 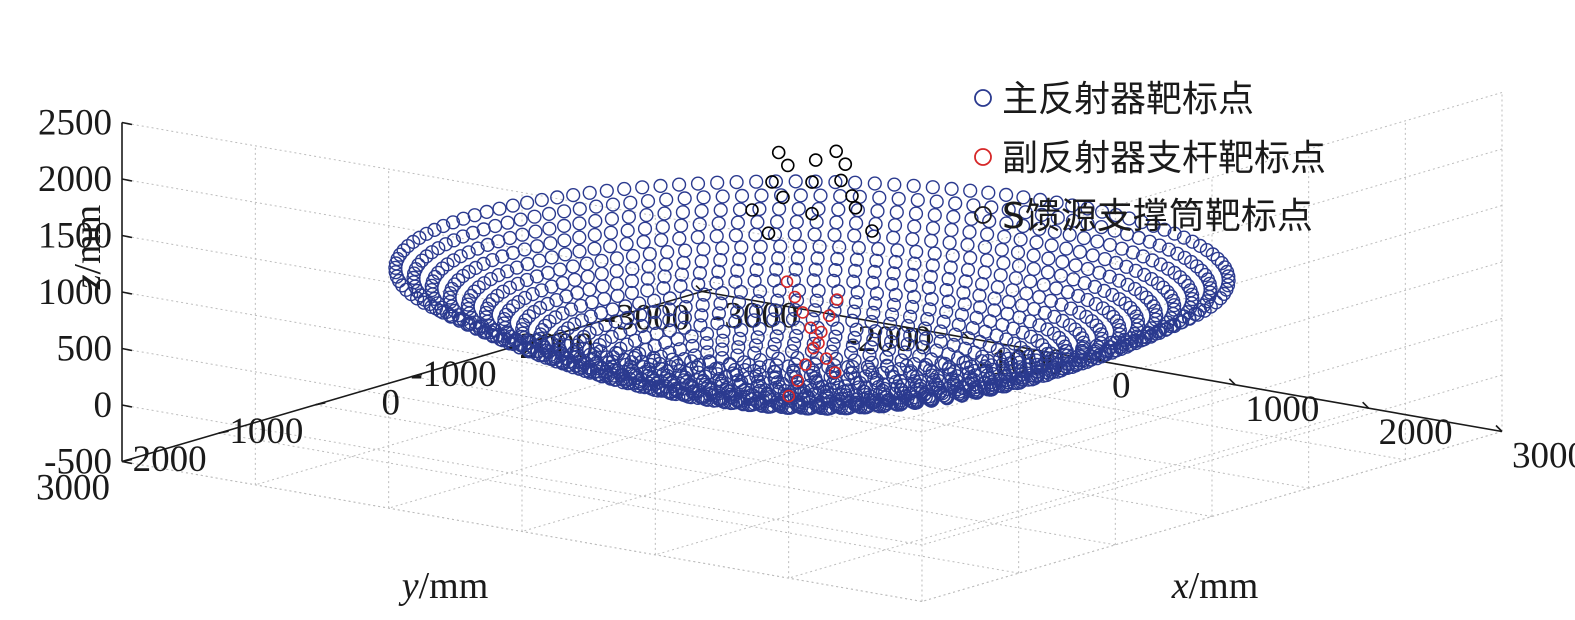 I want to click on y-tick-label: -1000, so click(x=453, y=374).